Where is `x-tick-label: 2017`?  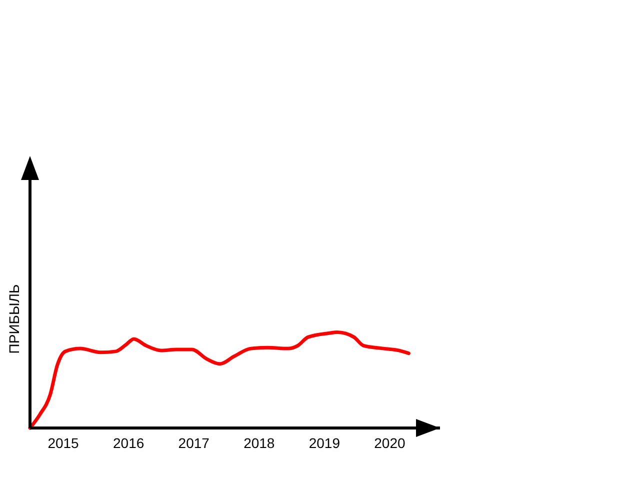 x-tick-label: 2017 is located at coordinates (194, 443).